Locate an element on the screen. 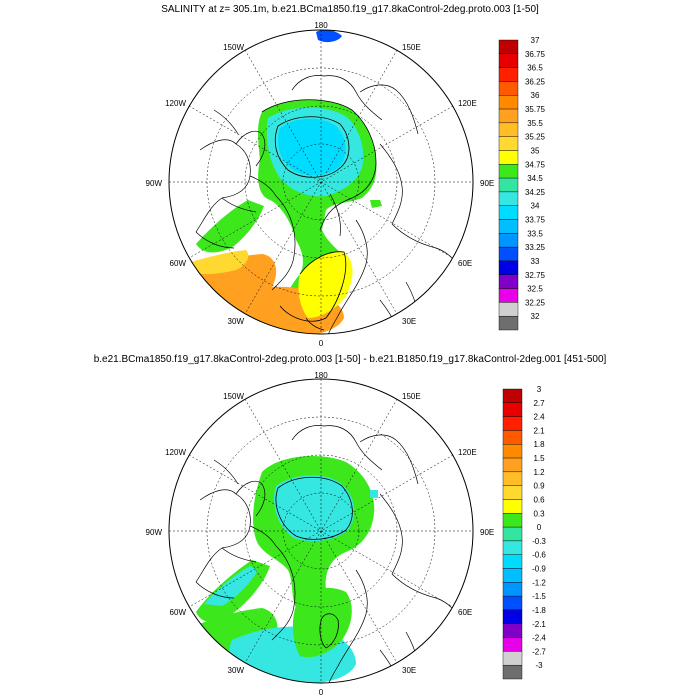 The image size is (700, 700). top-colorbar-label: 33.5 is located at coordinates (535, 233).